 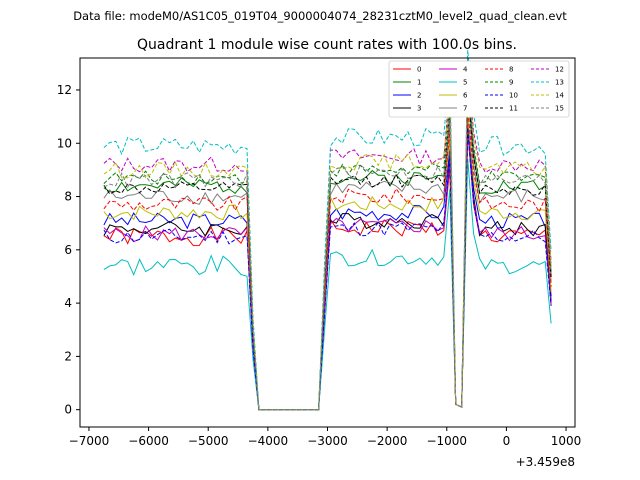 What do you see at coordinates (148, 441) in the screenshot?
I see `x-tick-label: −6000` at bounding box center [148, 441].